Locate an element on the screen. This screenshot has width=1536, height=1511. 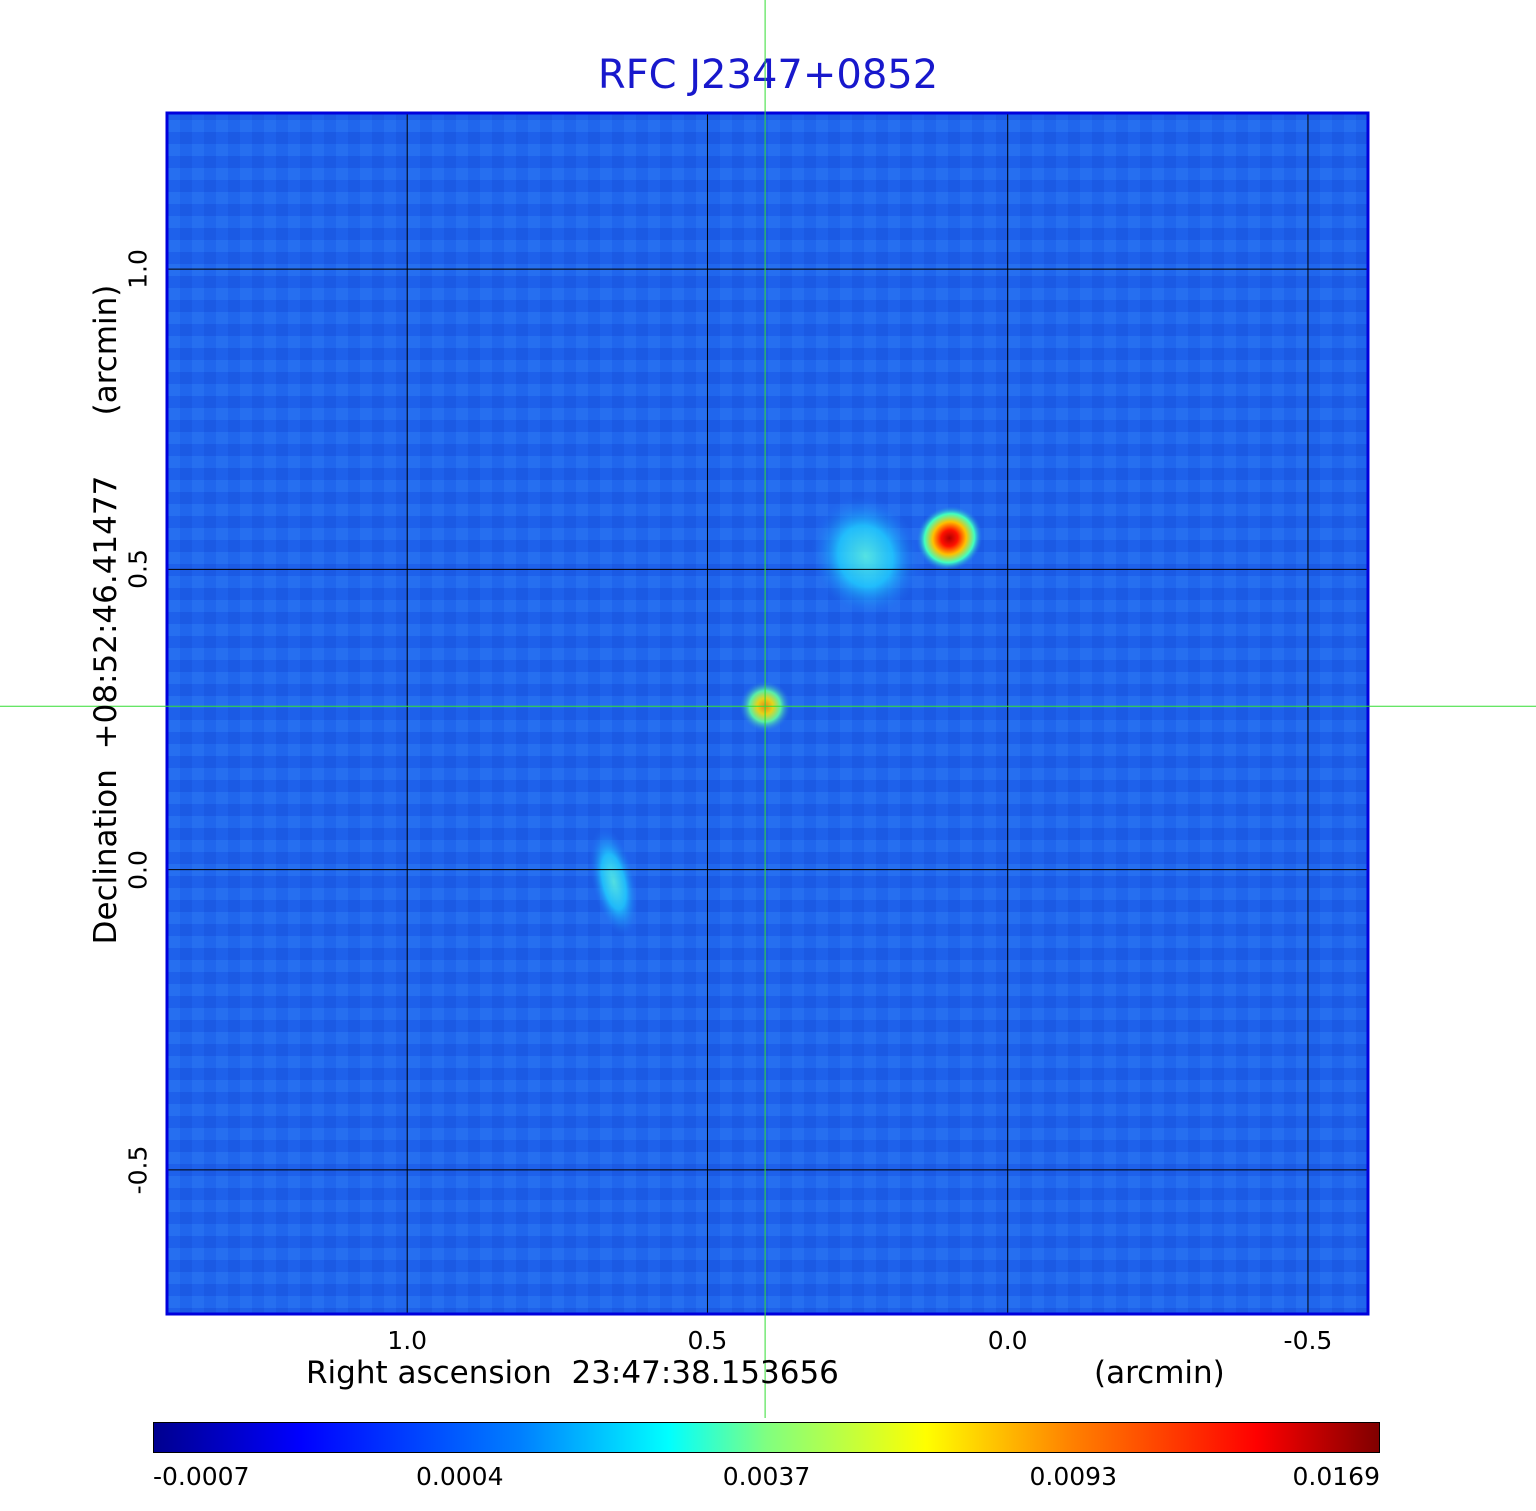
x-axis-label: Right ascension 23:47:38.153656 is located at coordinates (572, 1373).